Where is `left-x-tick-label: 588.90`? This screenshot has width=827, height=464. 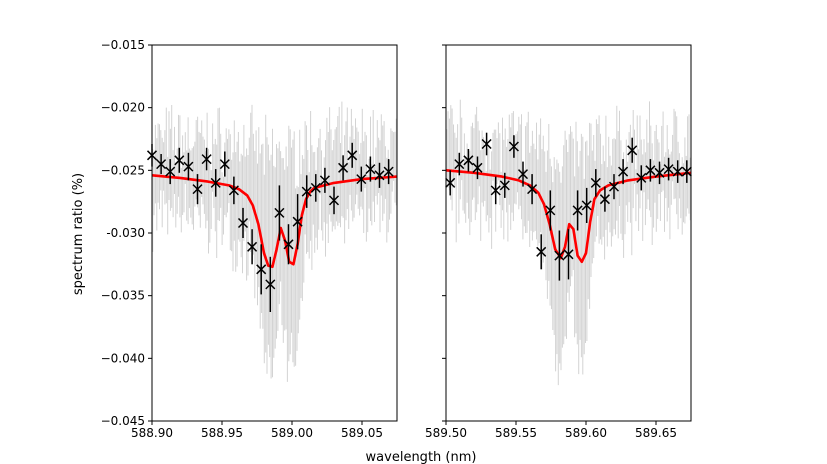
left-x-tick-label: 588.90 is located at coordinates (152, 433).